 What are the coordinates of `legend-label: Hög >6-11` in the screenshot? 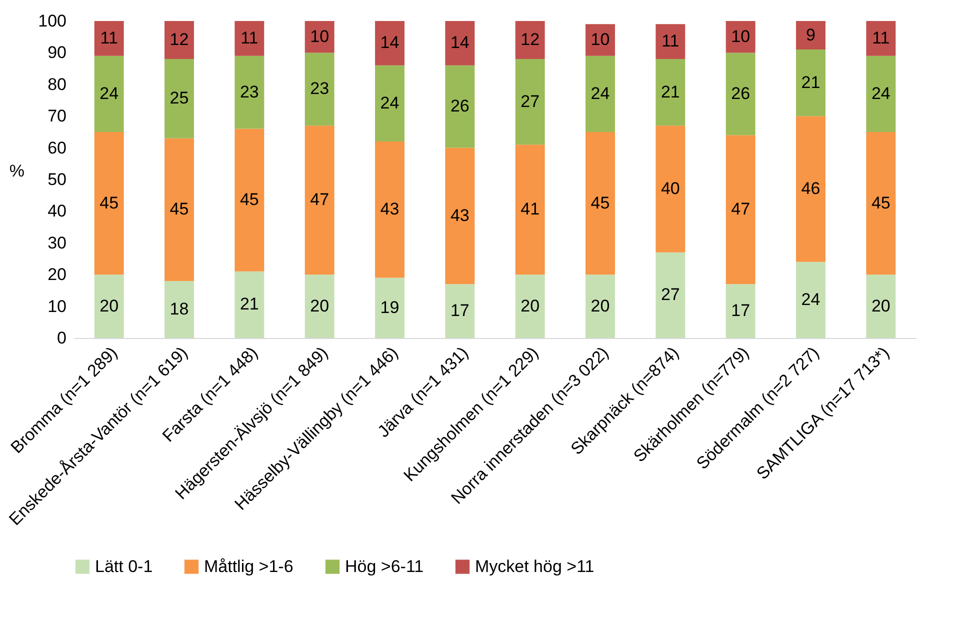 It's located at (384, 566).